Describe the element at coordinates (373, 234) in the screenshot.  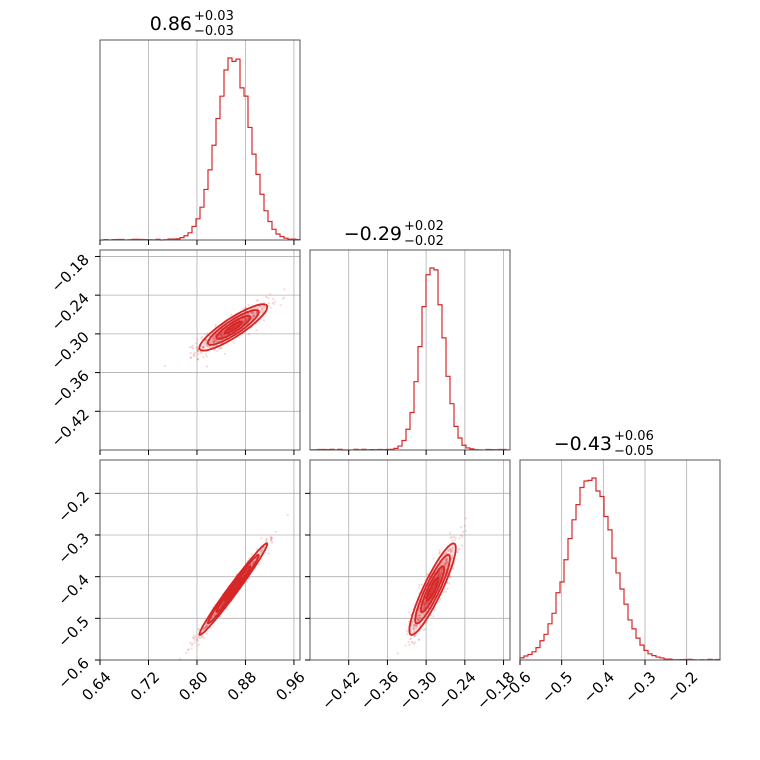
I see `panel-title-value: −0.29` at that location.